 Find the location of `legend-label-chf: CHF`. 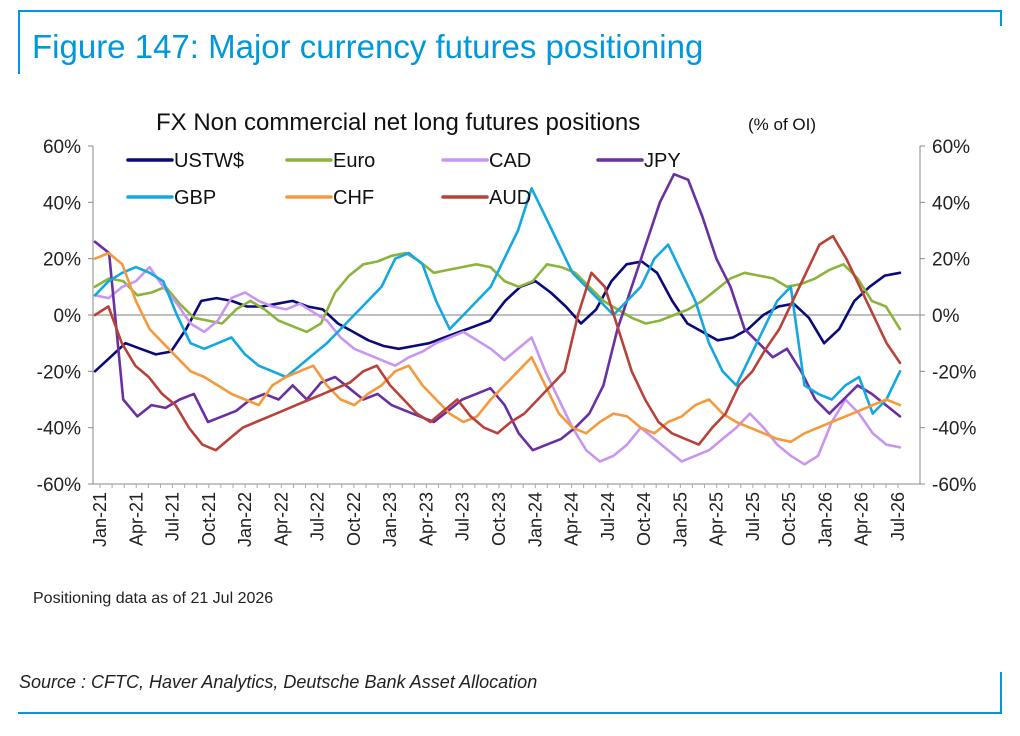

legend-label-chf: CHF is located at coordinates (353, 198).